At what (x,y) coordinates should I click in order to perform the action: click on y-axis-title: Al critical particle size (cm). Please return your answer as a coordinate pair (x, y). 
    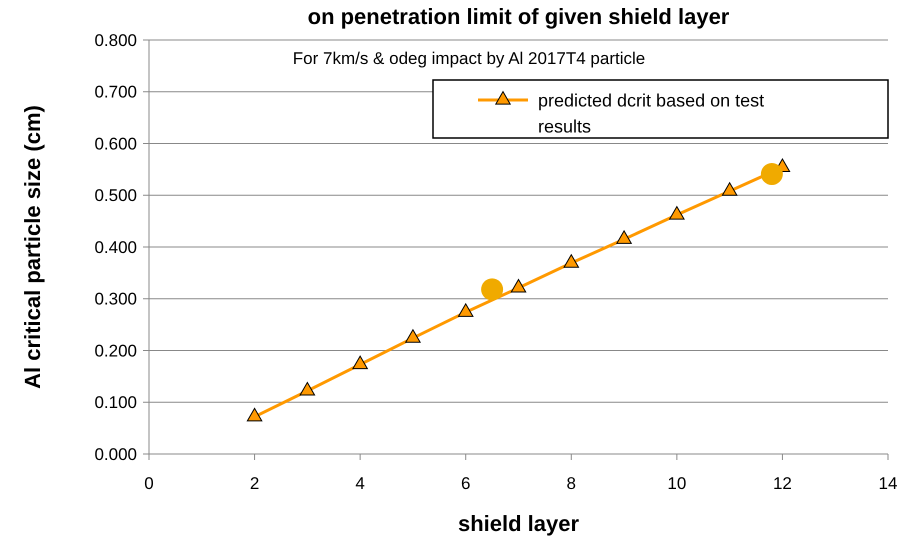
    Looking at the image, I should click on (32, 247).